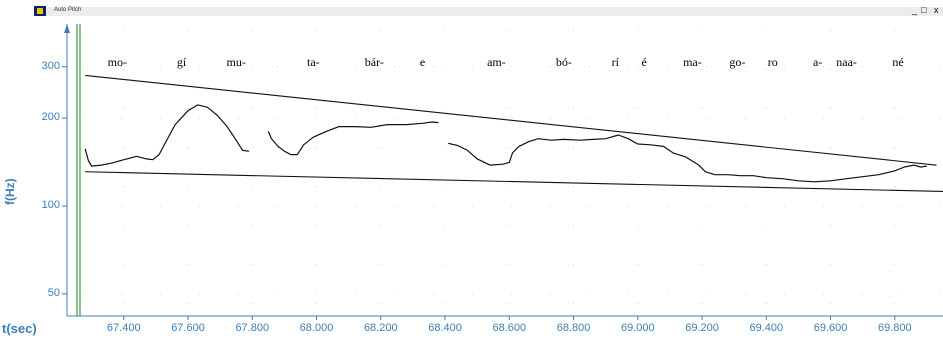 Image resolution: width=943 pixels, height=342 pixels. What do you see at coordinates (737, 62) in the screenshot?
I see `syllable-label: go-` at bounding box center [737, 62].